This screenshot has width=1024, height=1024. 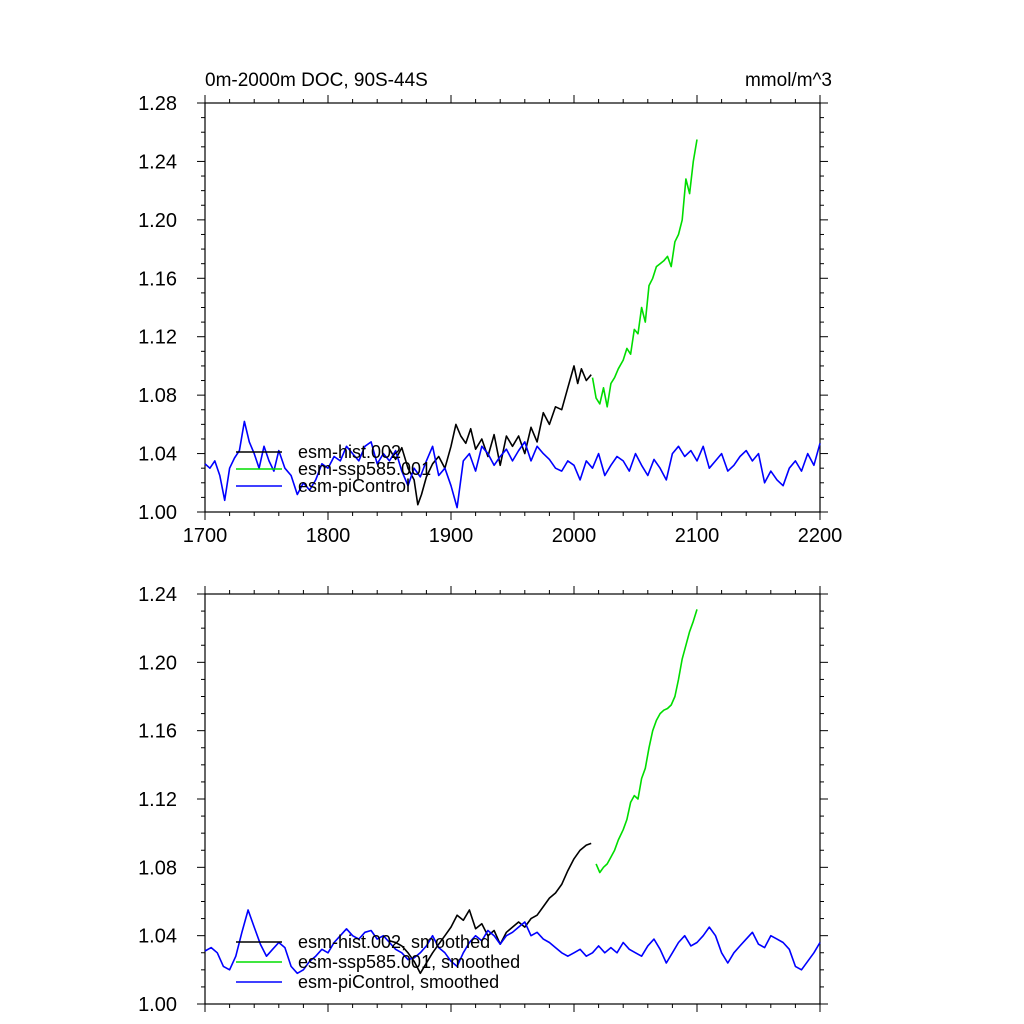 What do you see at coordinates (354, 486) in the screenshot?
I see `legend-label: esm-piControl` at bounding box center [354, 486].